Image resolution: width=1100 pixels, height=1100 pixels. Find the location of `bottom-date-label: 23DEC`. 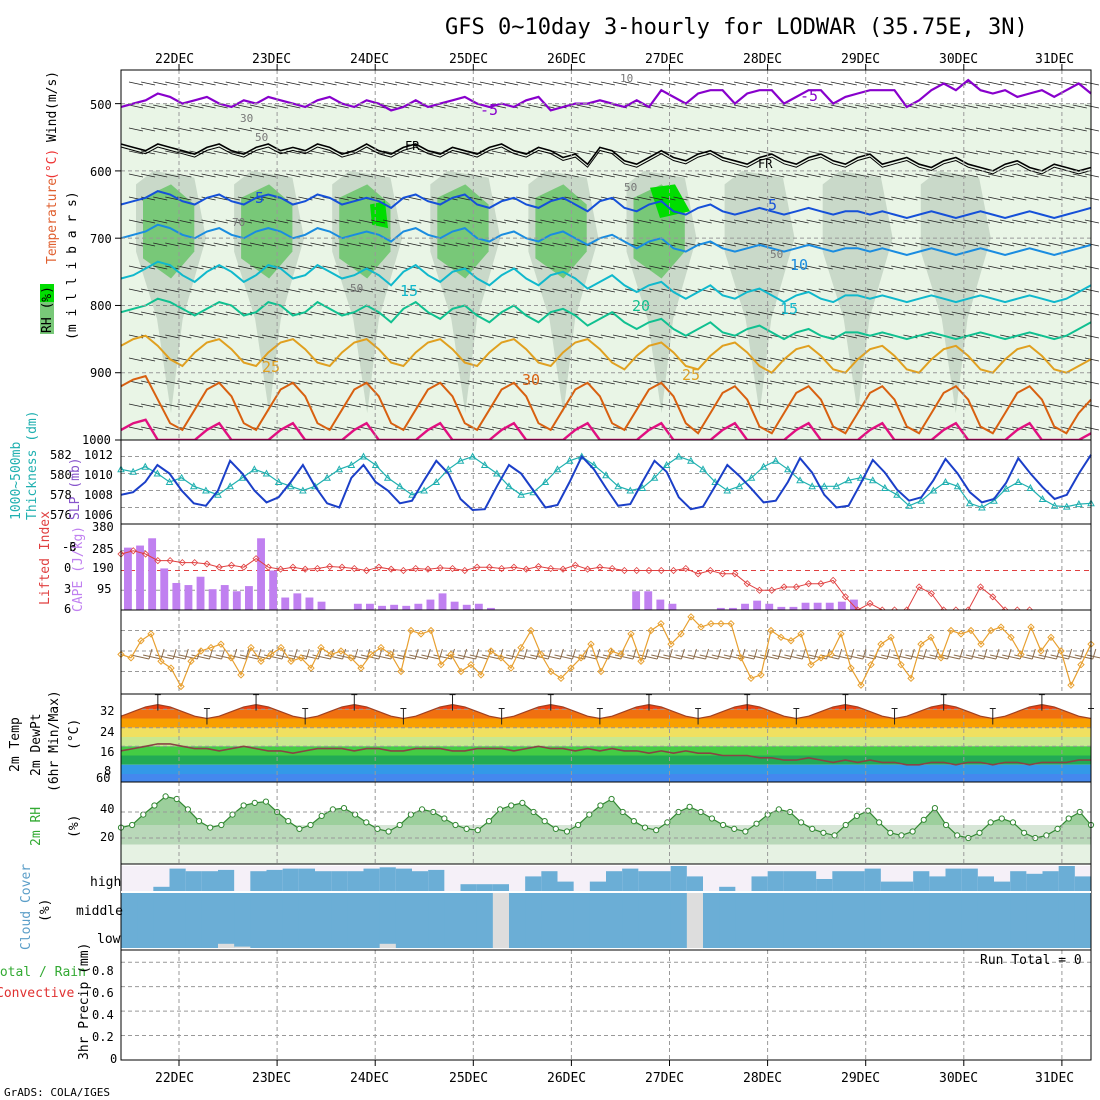

bottom-date-label: 23DEC is located at coordinates (271, 1078).